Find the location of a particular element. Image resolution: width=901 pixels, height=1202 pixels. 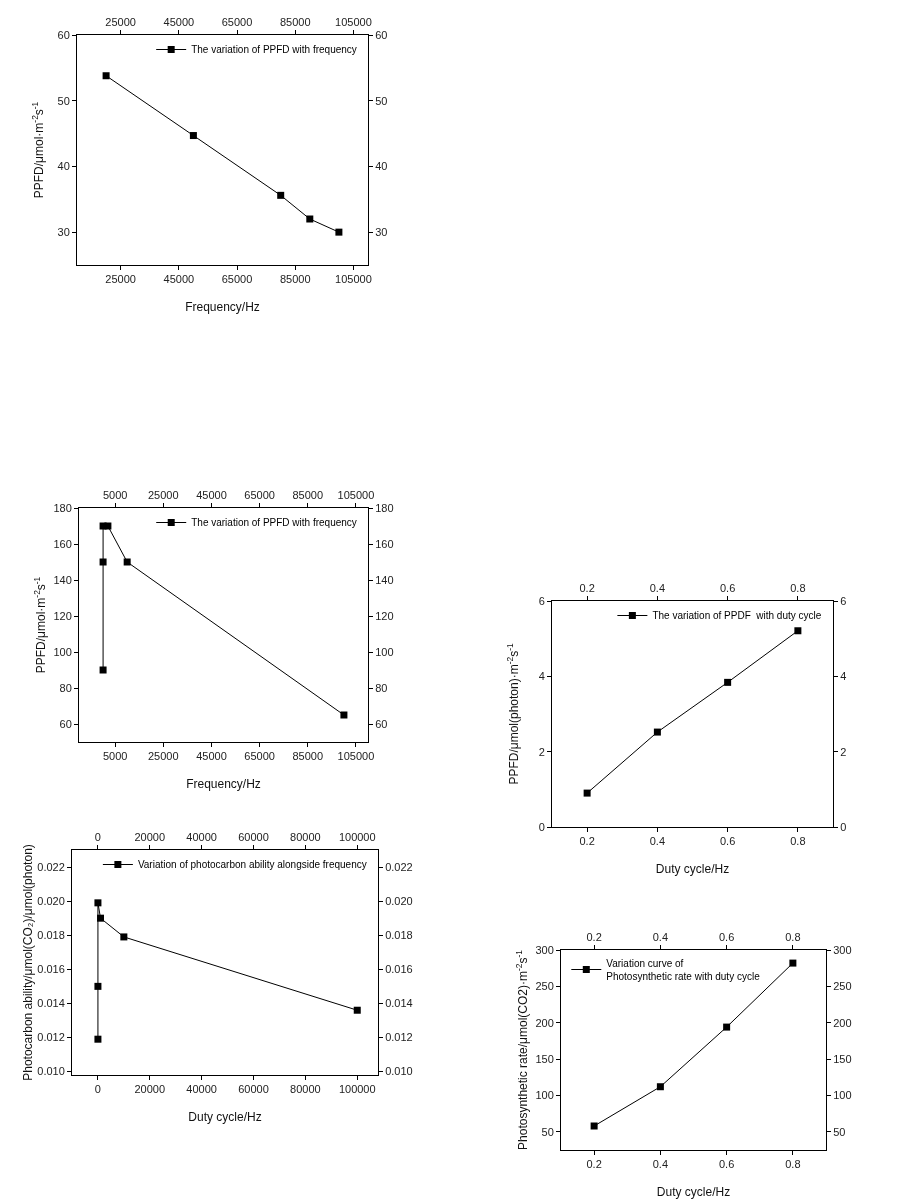

y2-tick-label: 120 is located at coordinates (384, 615).